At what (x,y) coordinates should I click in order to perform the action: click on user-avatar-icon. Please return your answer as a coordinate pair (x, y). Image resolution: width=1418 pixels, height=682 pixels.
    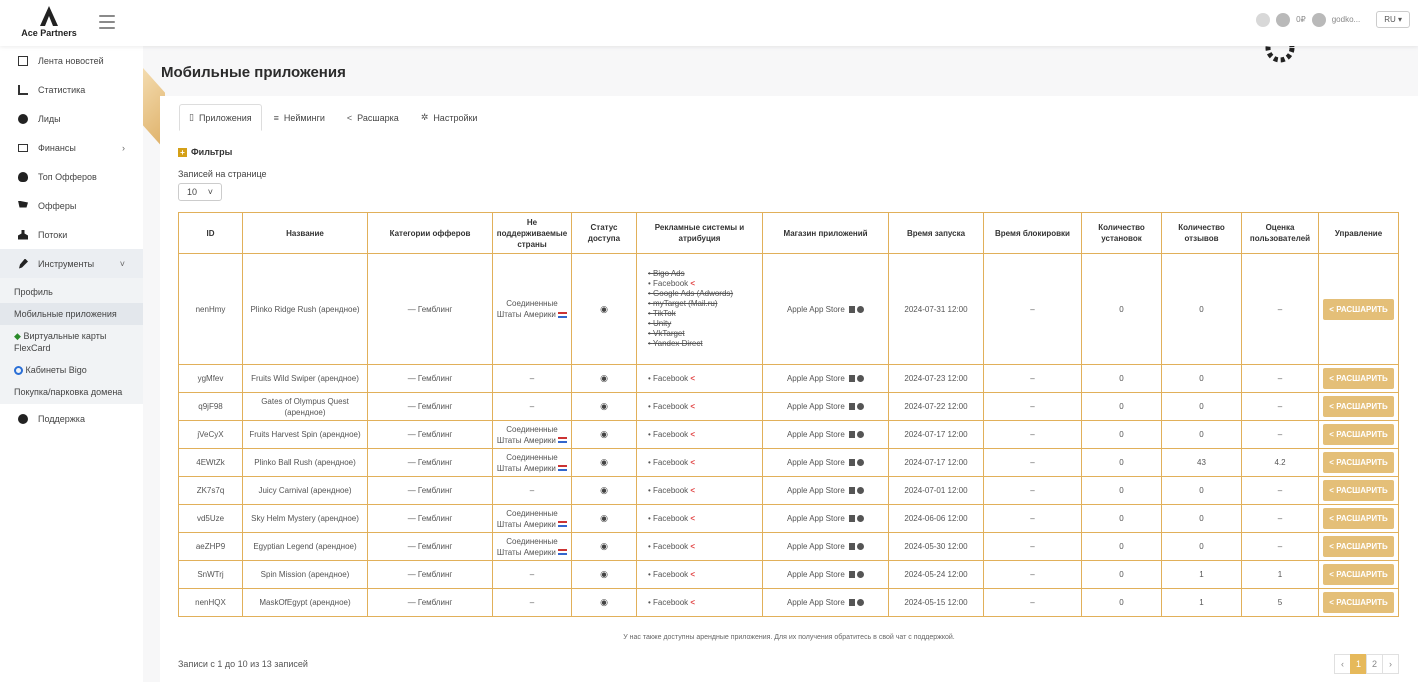
    Looking at the image, I should click on (1319, 20).